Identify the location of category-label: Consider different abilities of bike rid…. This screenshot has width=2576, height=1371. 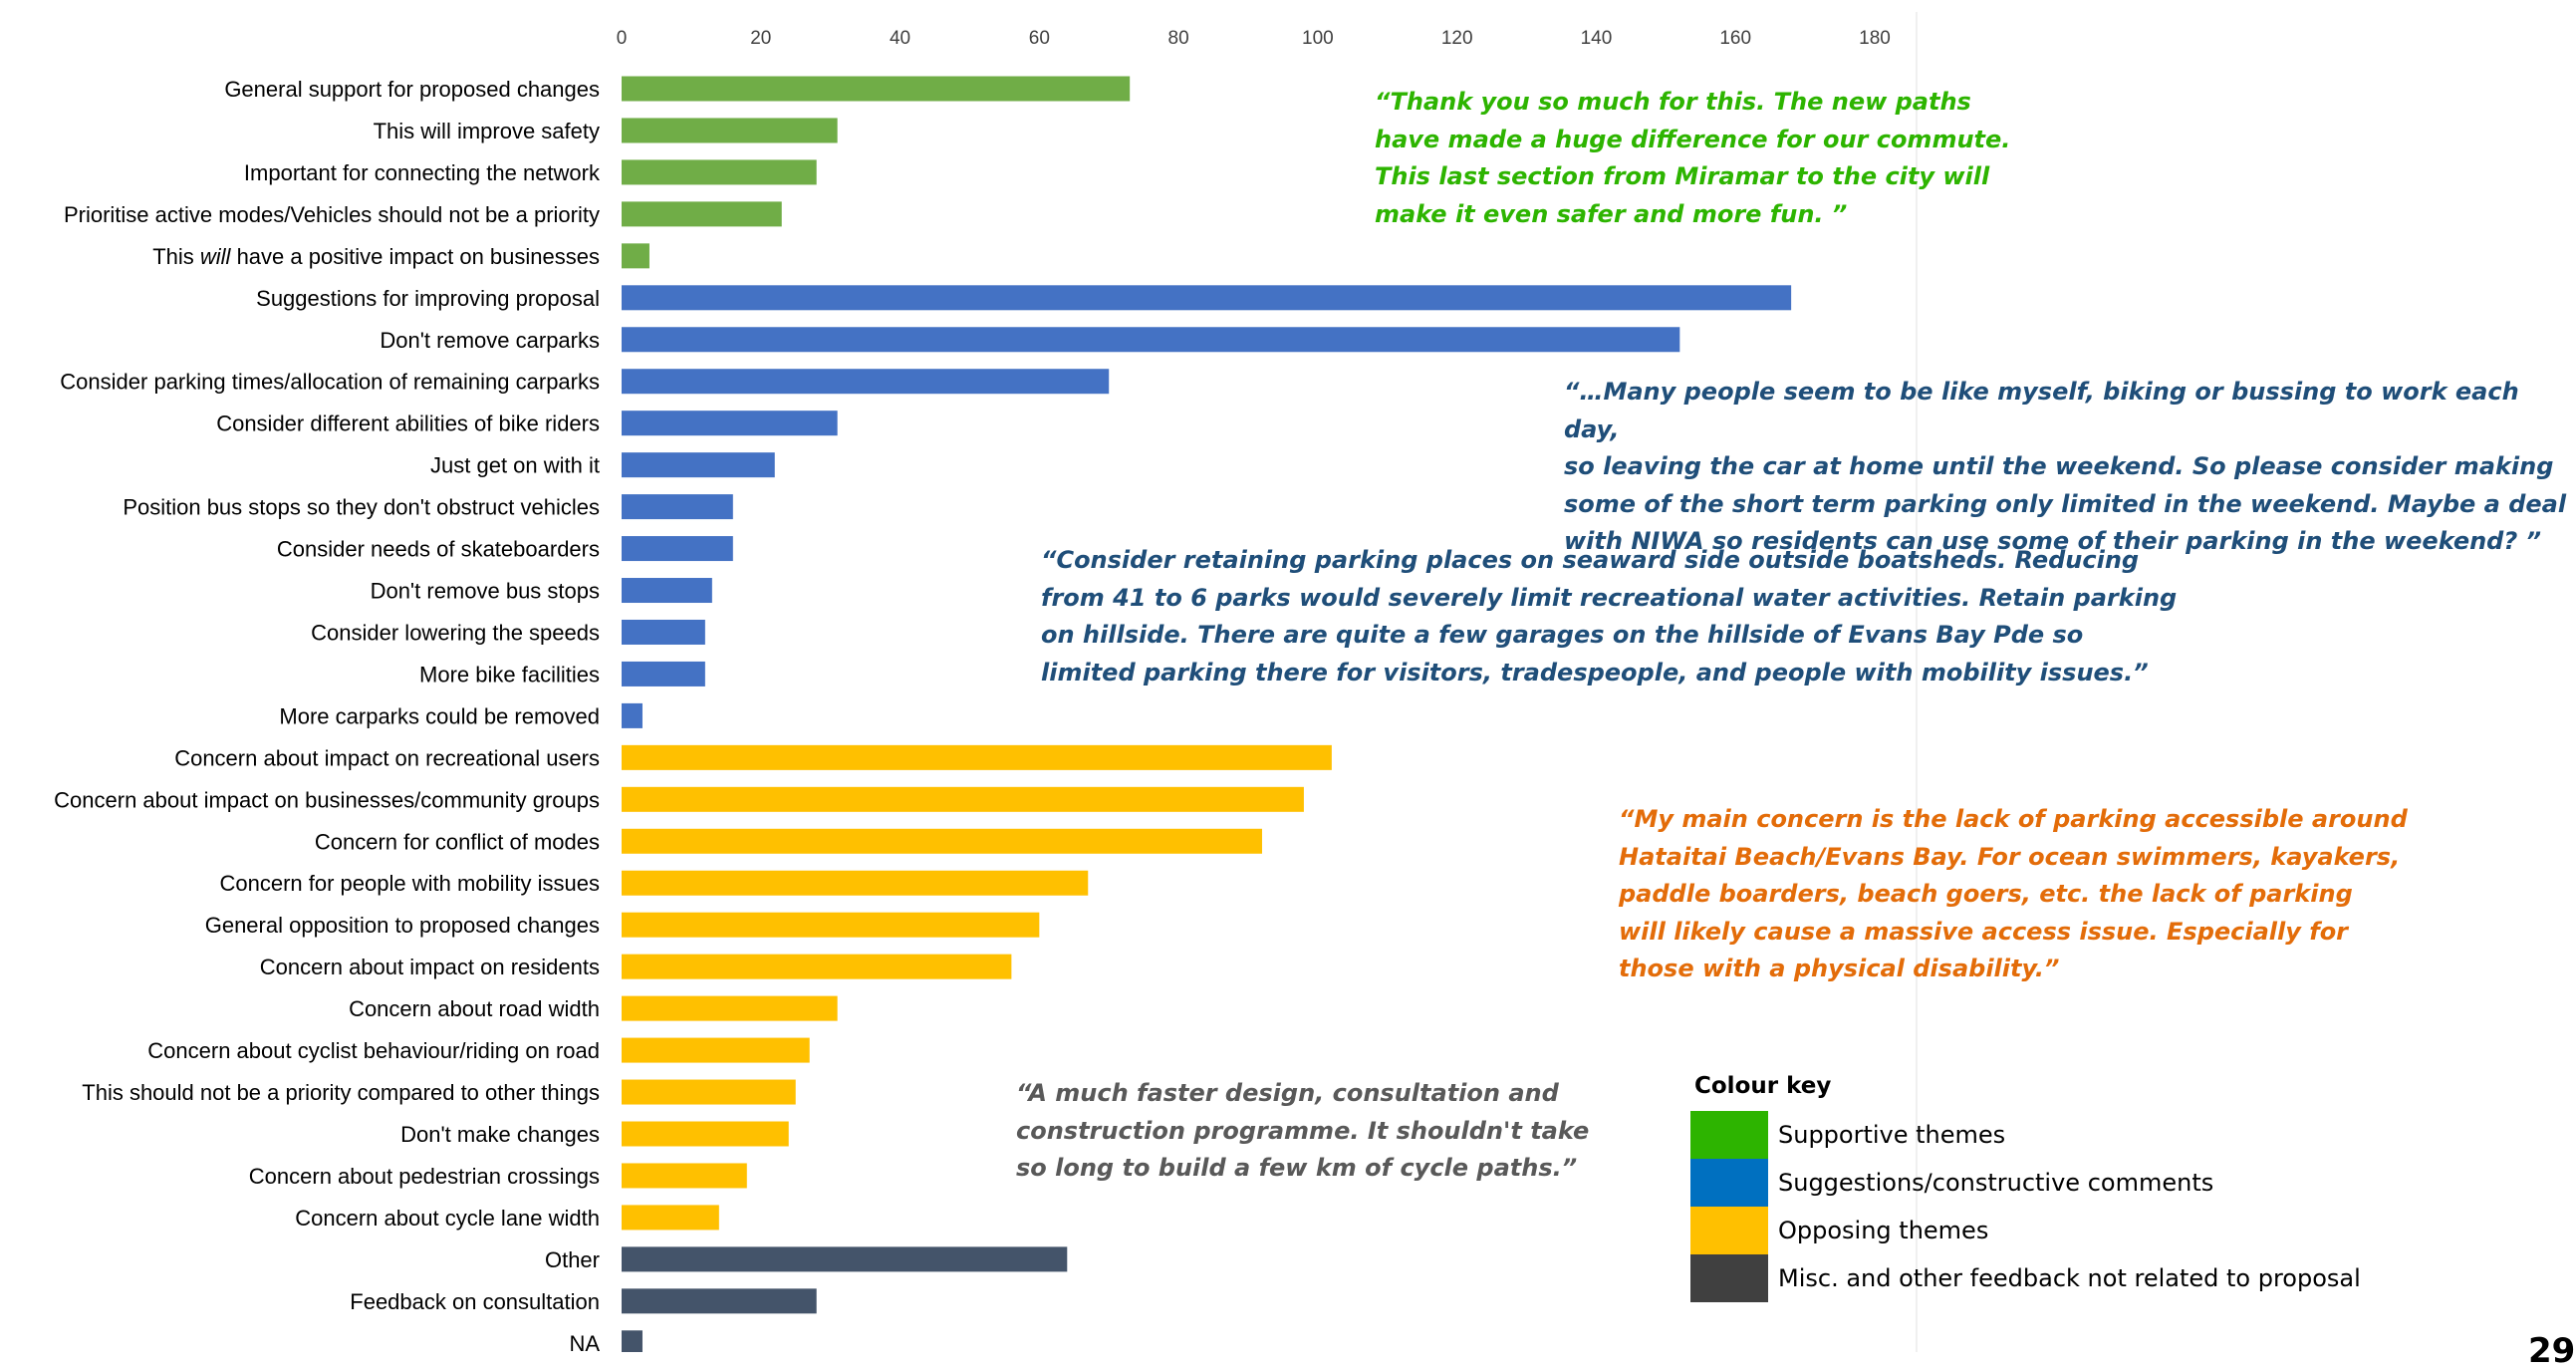
(408, 424).